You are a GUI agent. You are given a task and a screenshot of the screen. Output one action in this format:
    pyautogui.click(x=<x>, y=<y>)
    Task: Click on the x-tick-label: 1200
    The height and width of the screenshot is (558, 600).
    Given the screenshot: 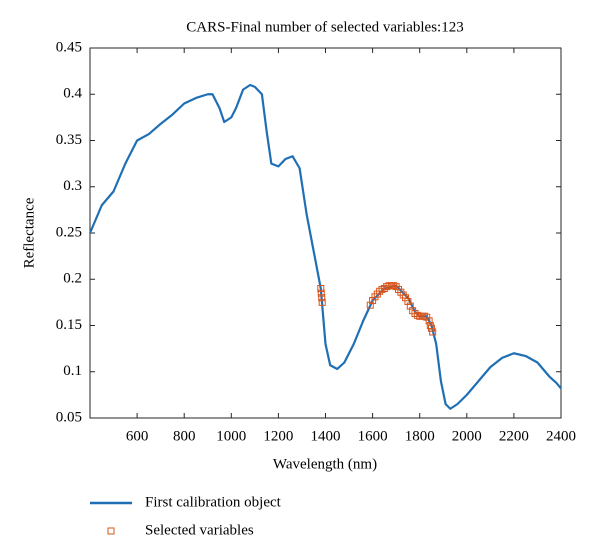 What is the action you would take?
    pyautogui.click(x=278, y=436)
    